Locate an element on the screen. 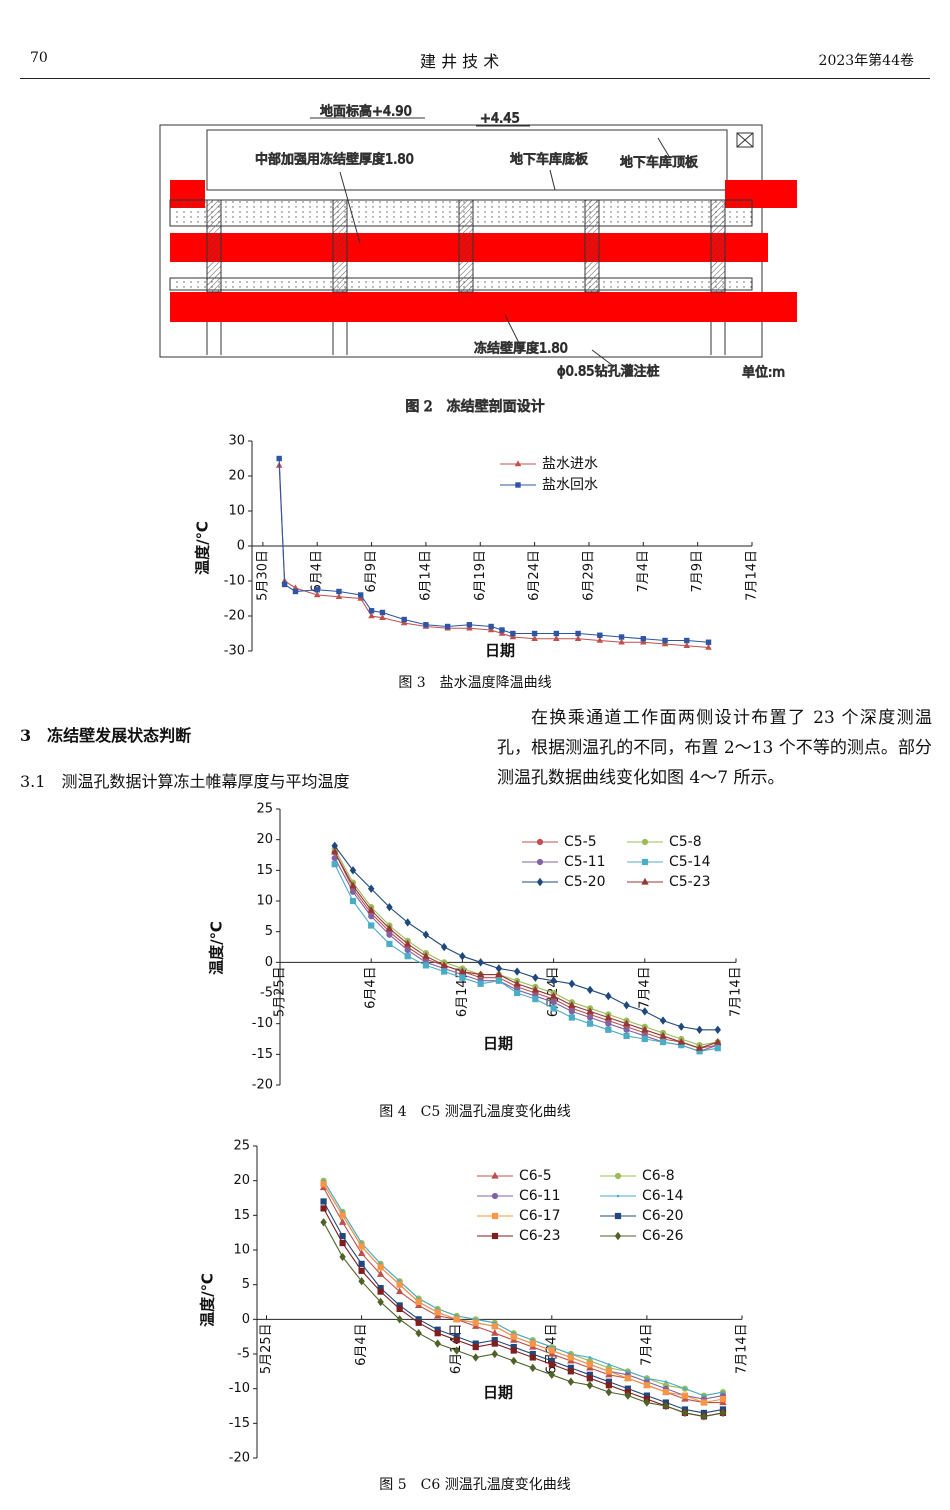 The image size is (950, 1510). pile-label: ϕ0.85钻孔灌注桩 is located at coordinates (608, 372).